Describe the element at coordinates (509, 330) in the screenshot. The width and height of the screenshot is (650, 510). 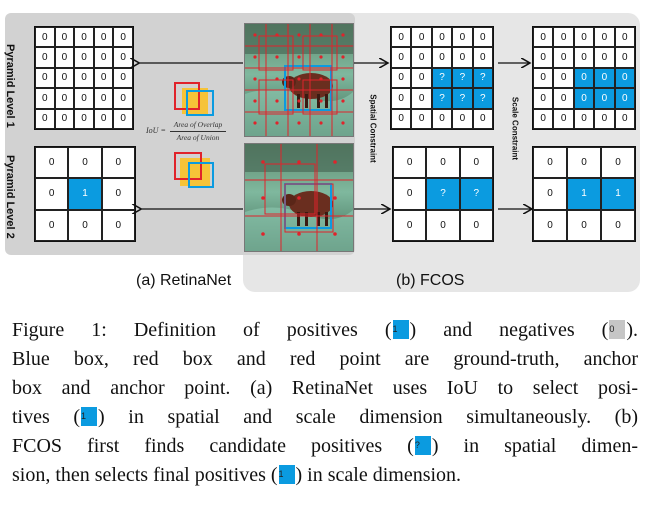
I see `caption-text: ) and negatives (` at that location.